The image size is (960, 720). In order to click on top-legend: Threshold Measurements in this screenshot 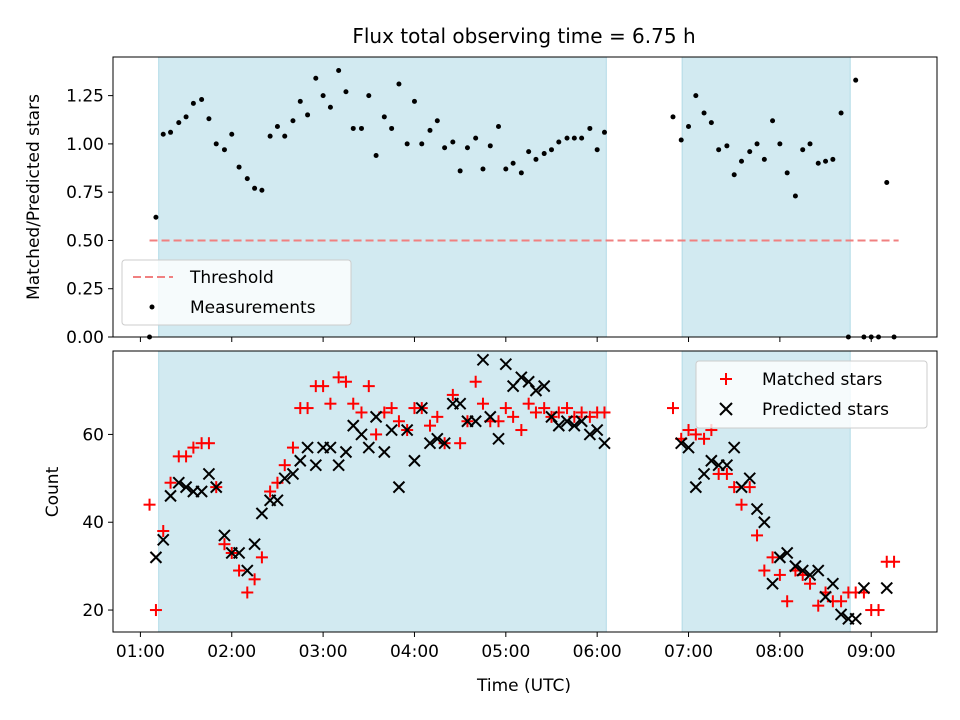, I will do `click(236, 292)`.